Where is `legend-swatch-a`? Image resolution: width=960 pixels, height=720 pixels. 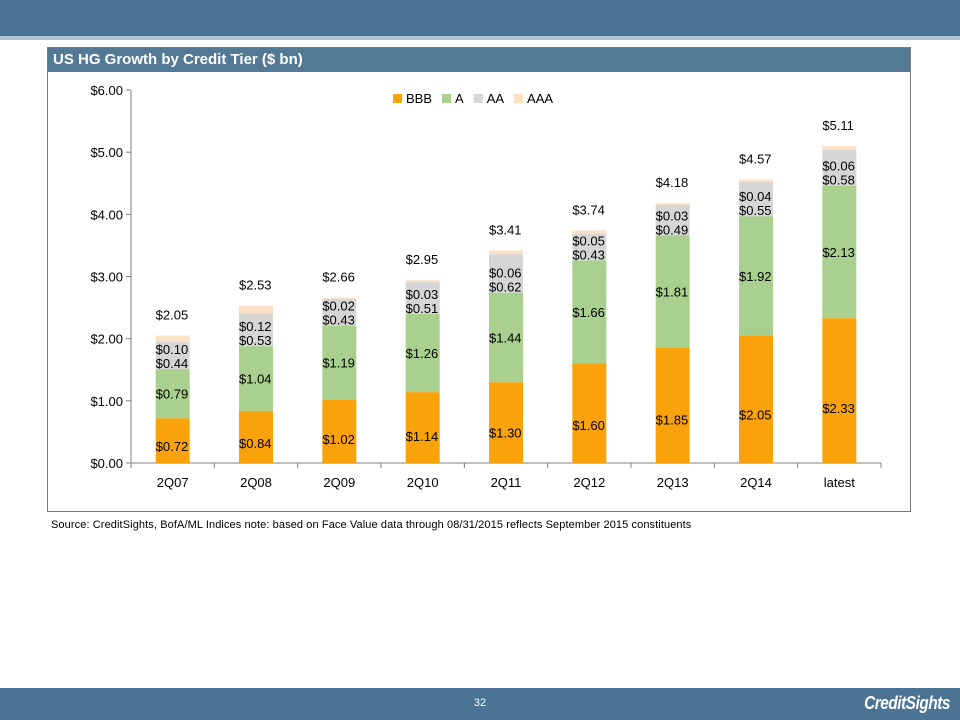 legend-swatch-a is located at coordinates (447, 98).